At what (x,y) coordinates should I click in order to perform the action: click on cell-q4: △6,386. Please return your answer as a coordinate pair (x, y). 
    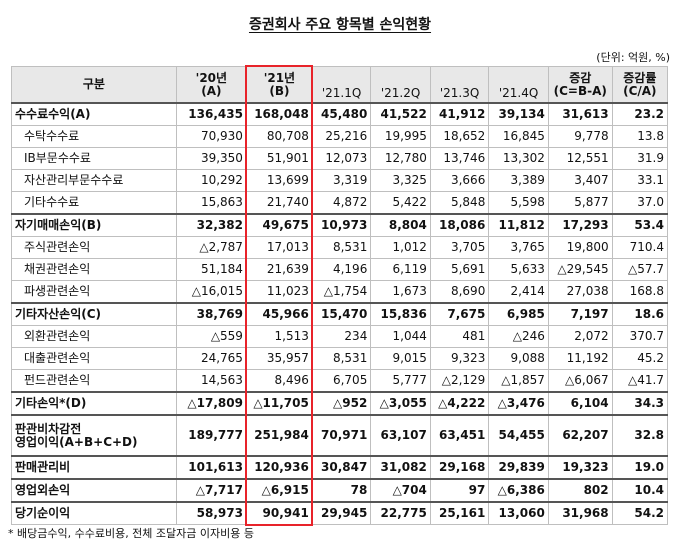
    Looking at the image, I should click on (518, 490).